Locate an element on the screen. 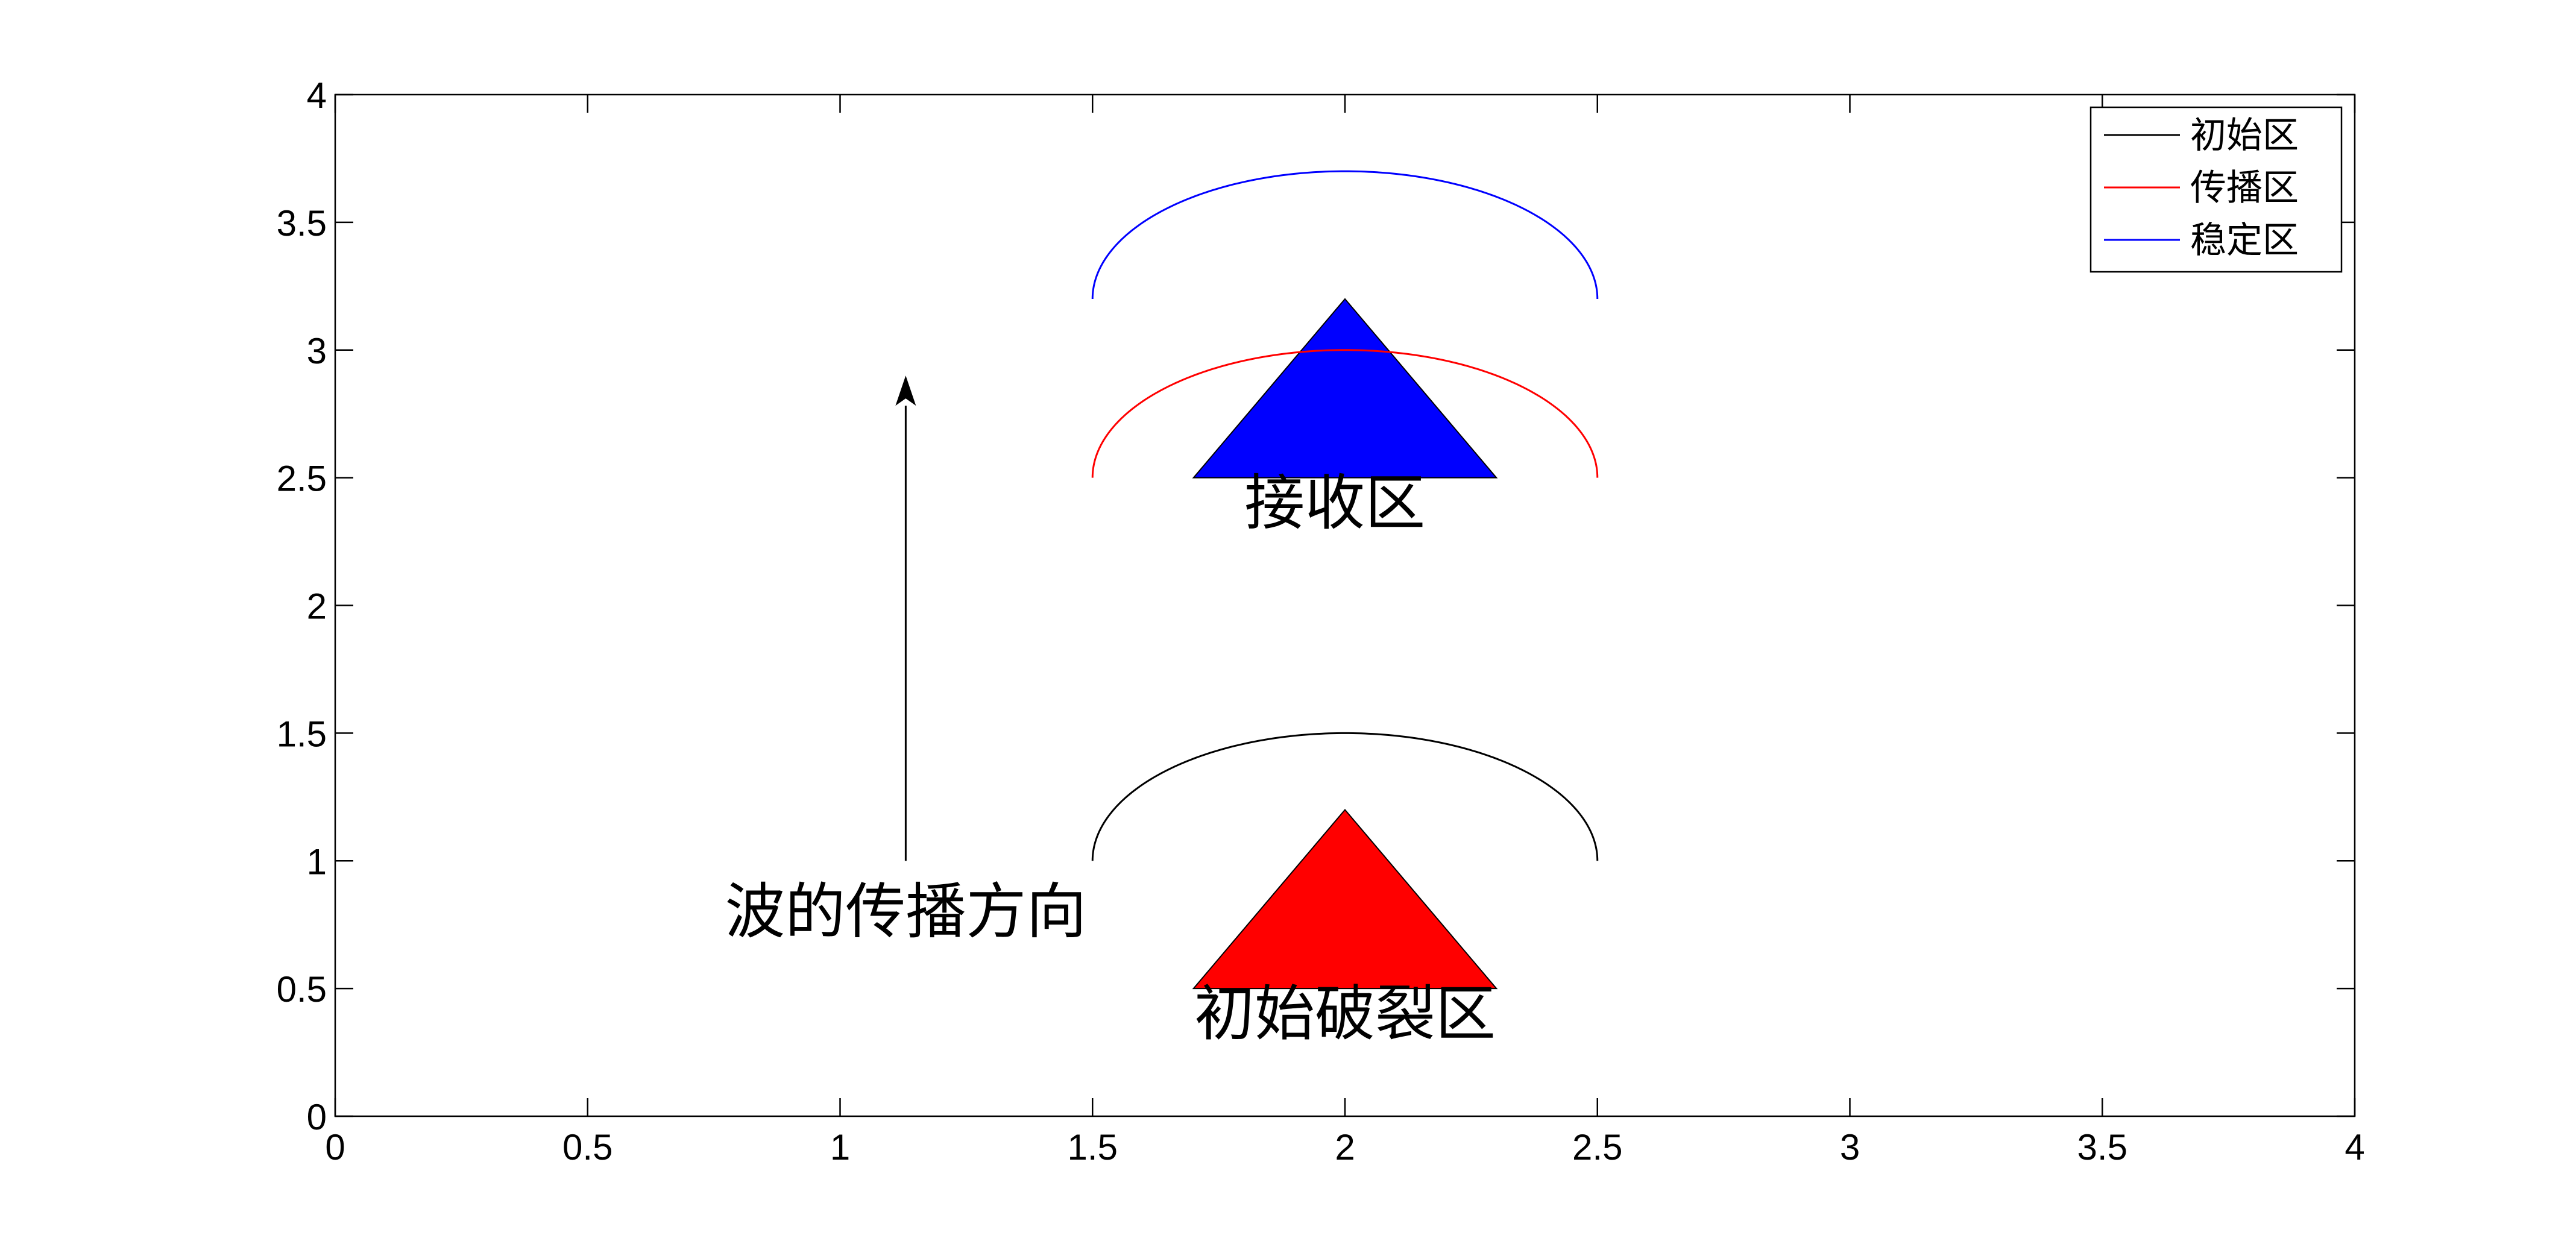 This screenshot has width=2576, height=1244. x-tick-label: 0 is located at coordinates (335, 1147).